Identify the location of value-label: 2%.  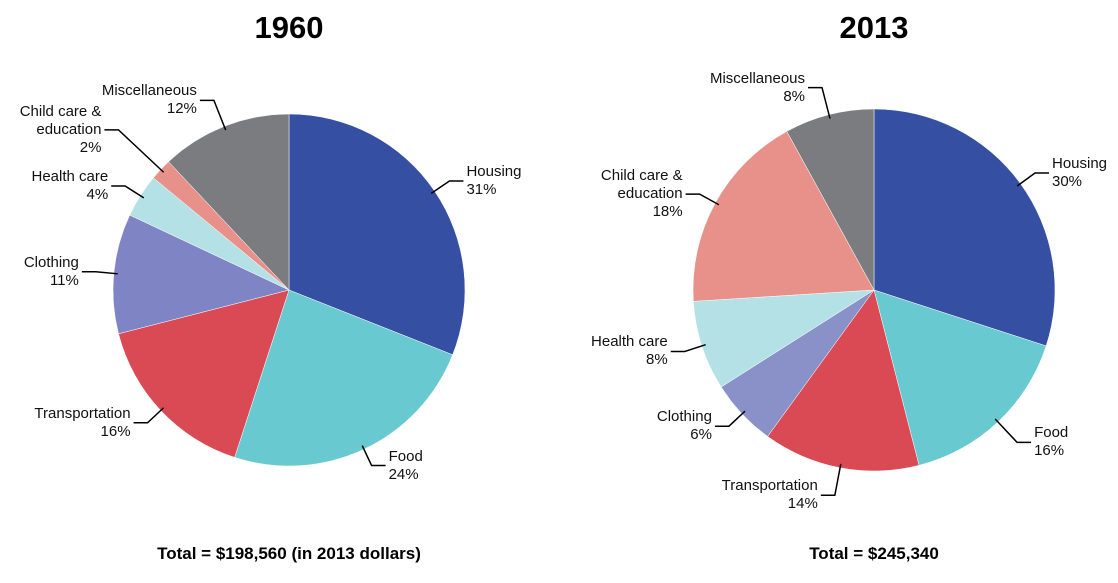
(90, 147).